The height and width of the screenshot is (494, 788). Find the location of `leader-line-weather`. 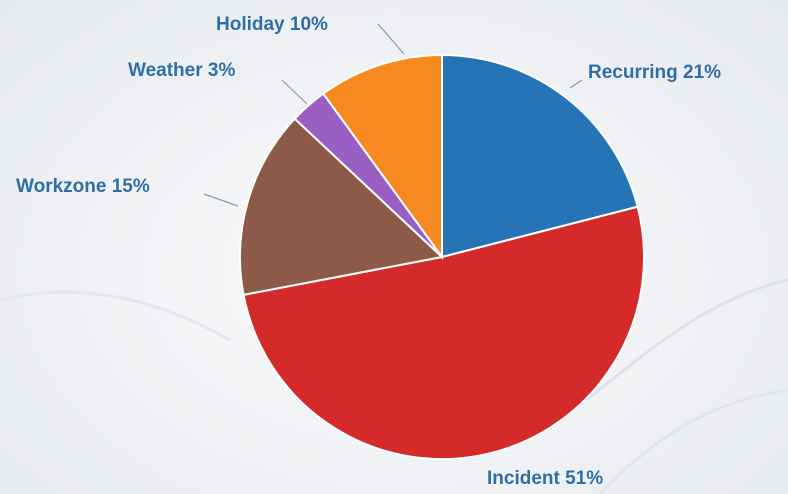

leader-line-weather is located at coordinates (294, 92).